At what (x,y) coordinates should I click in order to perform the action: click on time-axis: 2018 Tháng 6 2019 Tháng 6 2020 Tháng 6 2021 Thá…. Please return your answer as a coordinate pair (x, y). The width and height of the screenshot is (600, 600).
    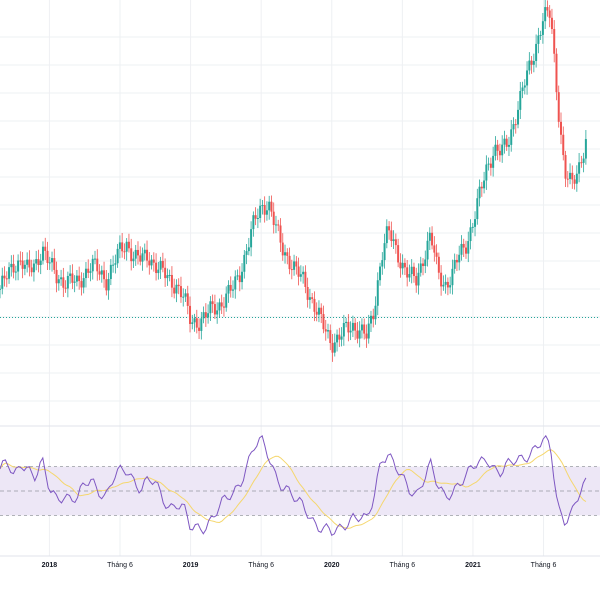
    Looking at the image, I should click on (299, 565).